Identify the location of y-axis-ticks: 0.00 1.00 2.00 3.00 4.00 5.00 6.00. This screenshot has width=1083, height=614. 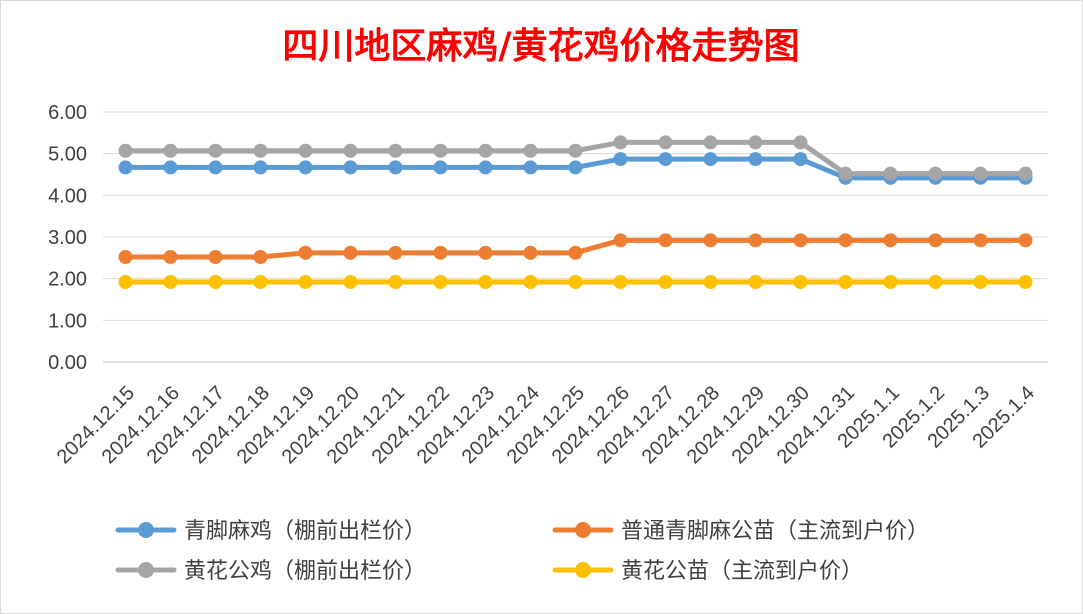
(67, 238).